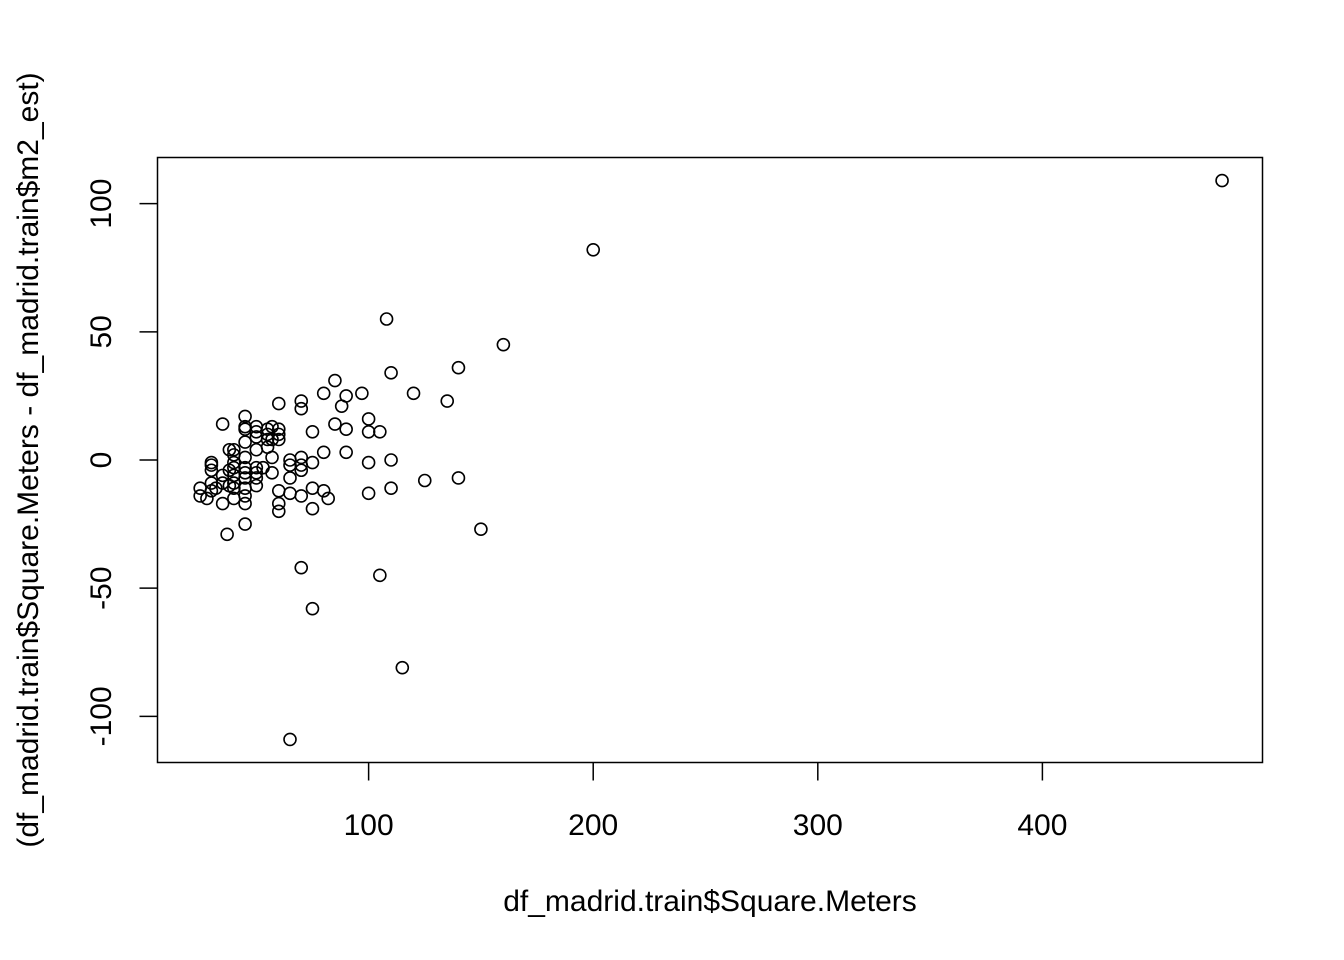 The image size is (1344, 960). Describe the element at coordinates (705, 802) in the screenshot. I see `x-axis: 100 200 300 400` at that location.